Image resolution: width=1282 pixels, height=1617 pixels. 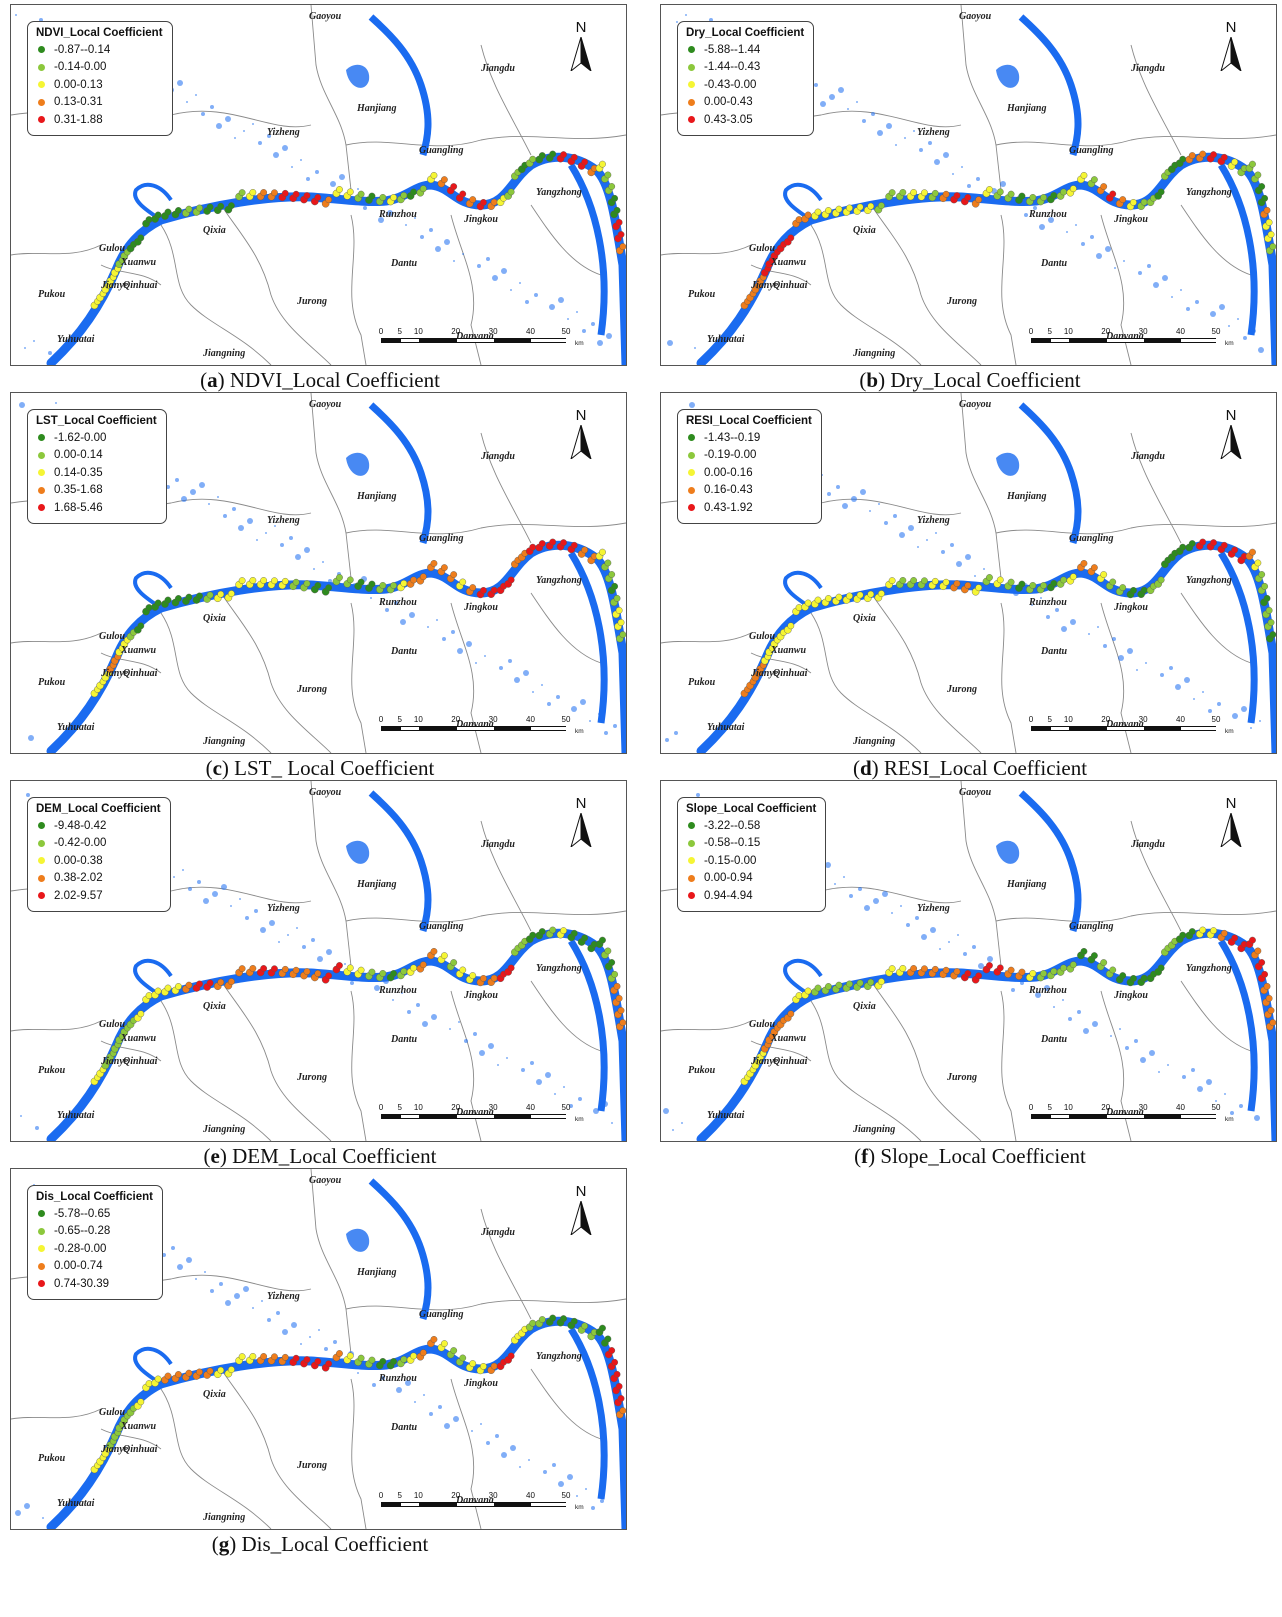 What do you see at coordinates (399, 331) in the screenshot?
I see `scale-tick-label: 5` at bounding box center [399, 331].